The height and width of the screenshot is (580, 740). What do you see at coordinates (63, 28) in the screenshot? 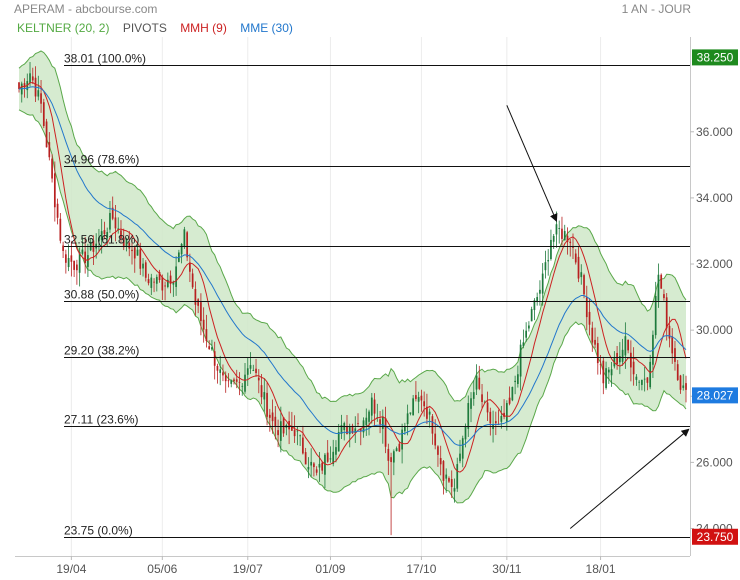
I see `legend-keltner: KELTNER (20, 2)` at bounding box center [63, 28].